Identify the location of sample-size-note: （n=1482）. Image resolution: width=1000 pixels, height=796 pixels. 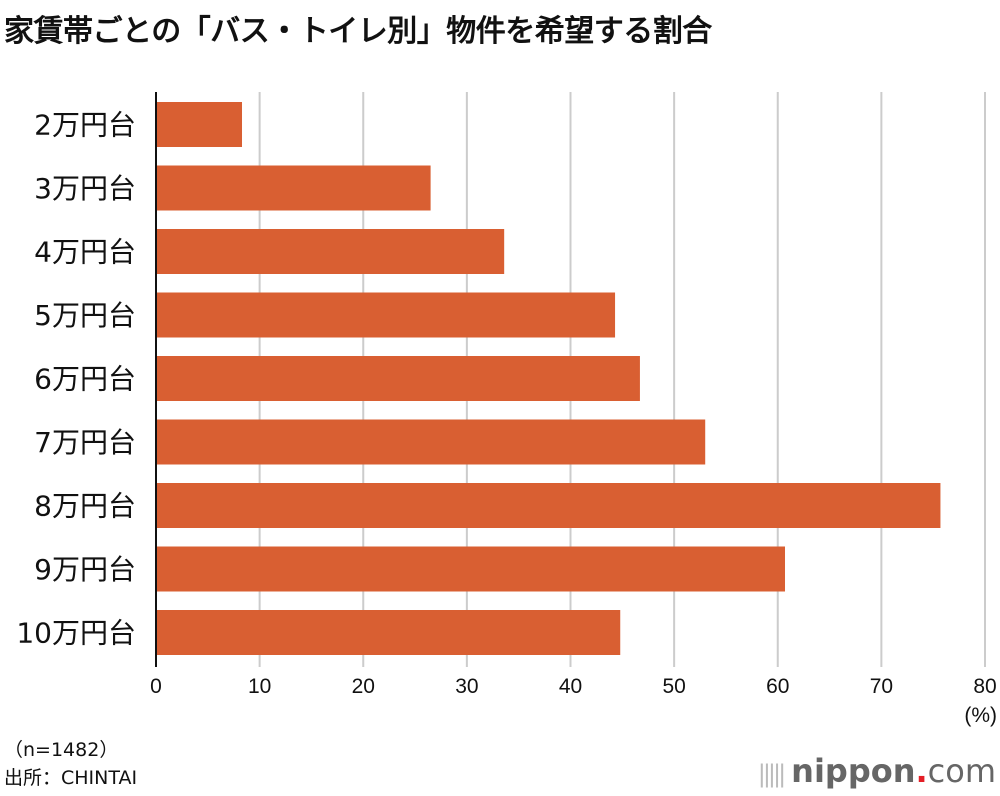
(61, 750).